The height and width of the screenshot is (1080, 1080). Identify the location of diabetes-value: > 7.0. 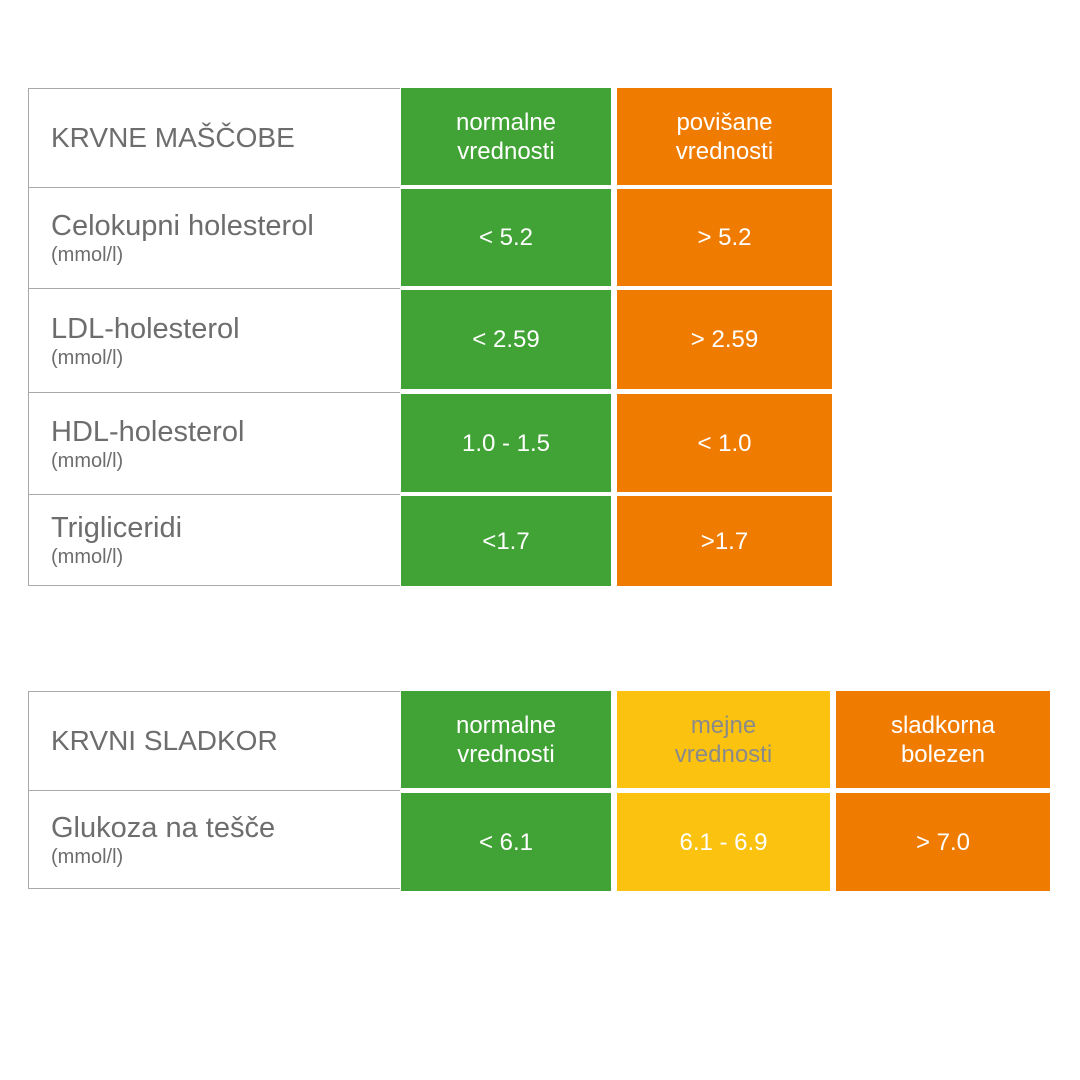
(943, 842).